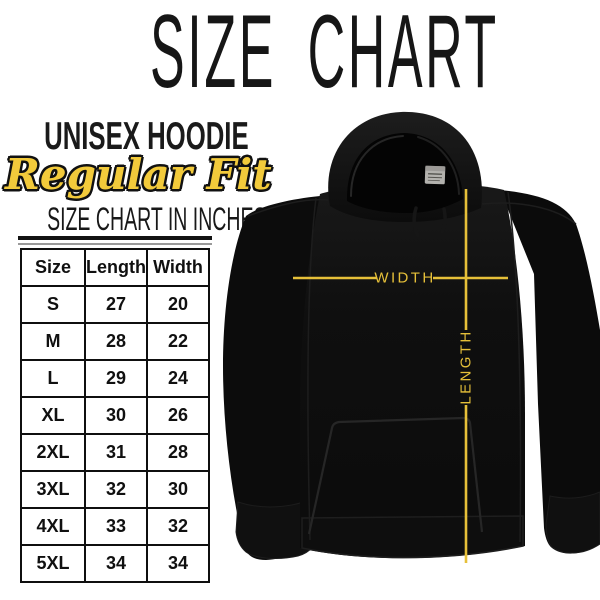 The width and height of the screenshot is (600, 600). Describe the element at coordinates (178, 526) in the screenshot. I see `width-cell: 32` at that location.